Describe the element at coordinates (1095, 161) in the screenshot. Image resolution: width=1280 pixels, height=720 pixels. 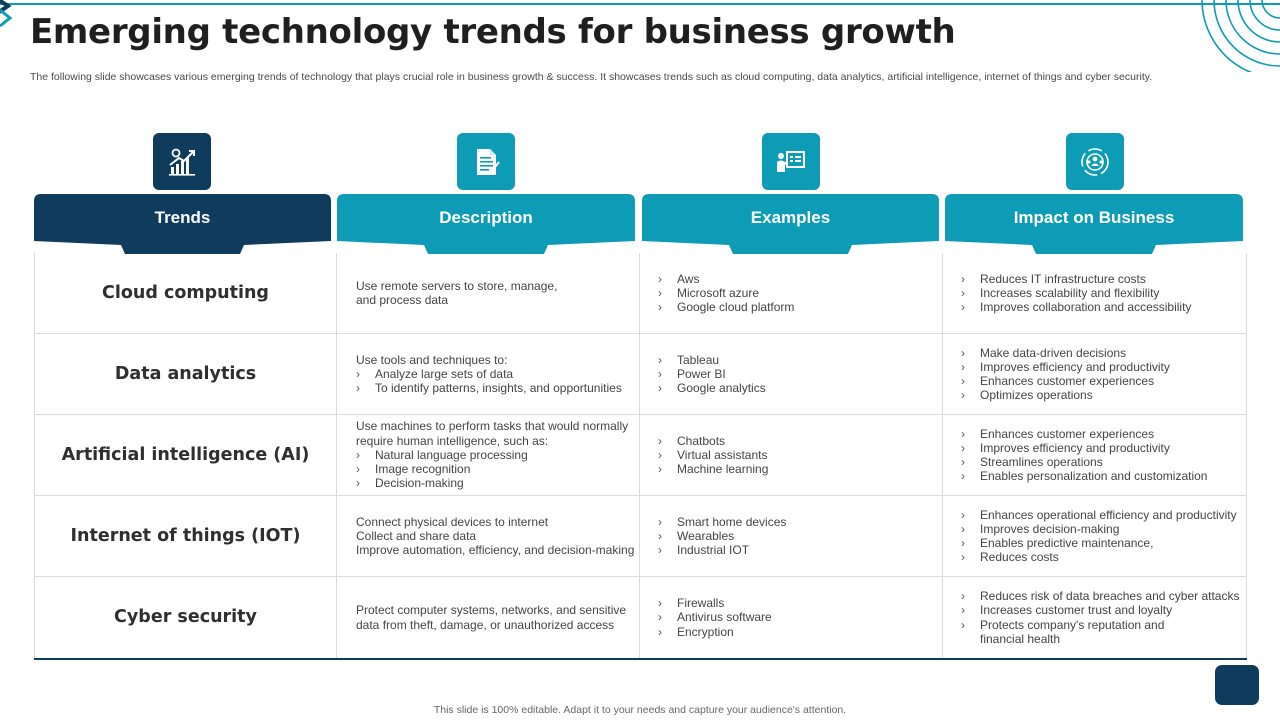
I see `target-people-icon` at that location.